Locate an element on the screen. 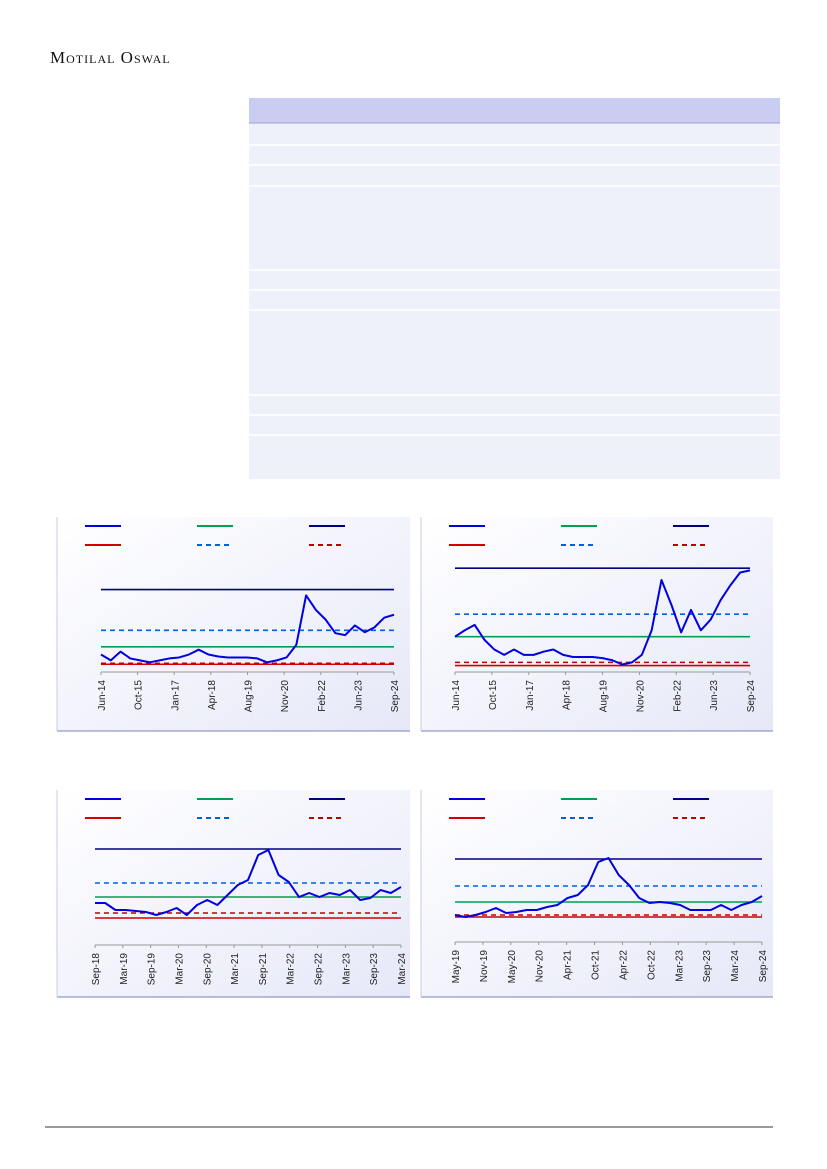  x-tick-label: May-19 is located at coordinates (456, 967).